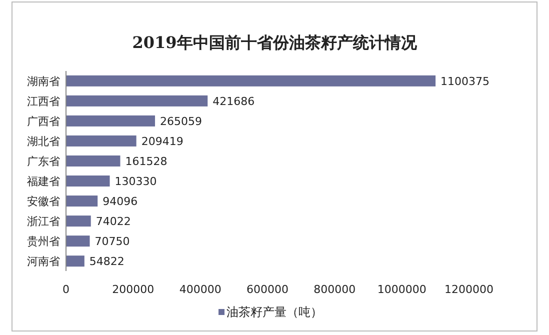 Image resolution: width=549 pixels, height=335 pixels. Describe the element at coordinates (106, 261) in the screenshot. I see `data-label: 54822` at that location.